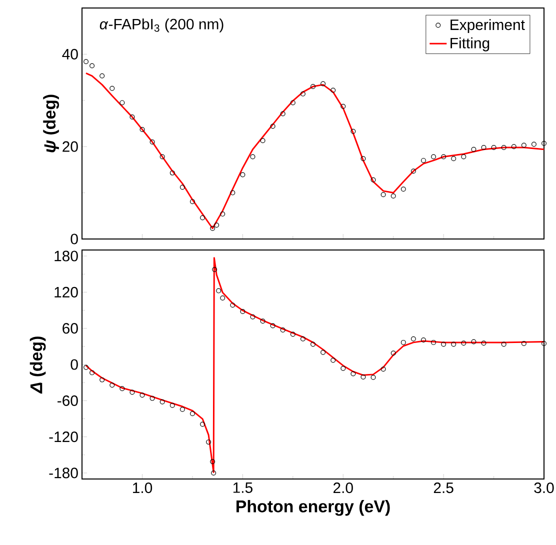  What do you see at coordinates (444, 488) in the screenshot?
I see `x-tick-label: 2.5` at bounding box center [444, 488].